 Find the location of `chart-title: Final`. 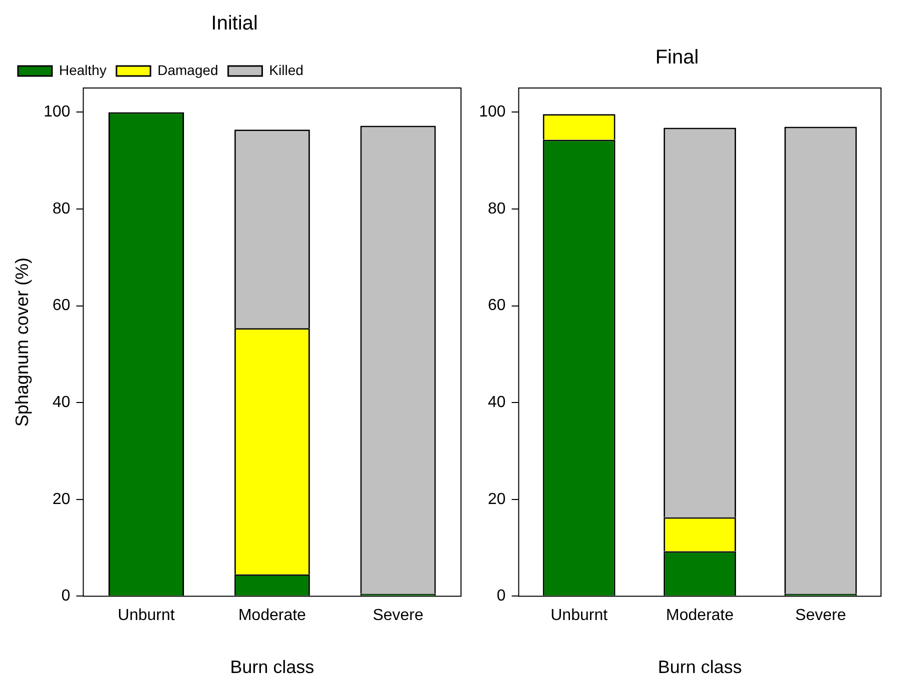

chart-title: Final is located at coordinates (677, 57).